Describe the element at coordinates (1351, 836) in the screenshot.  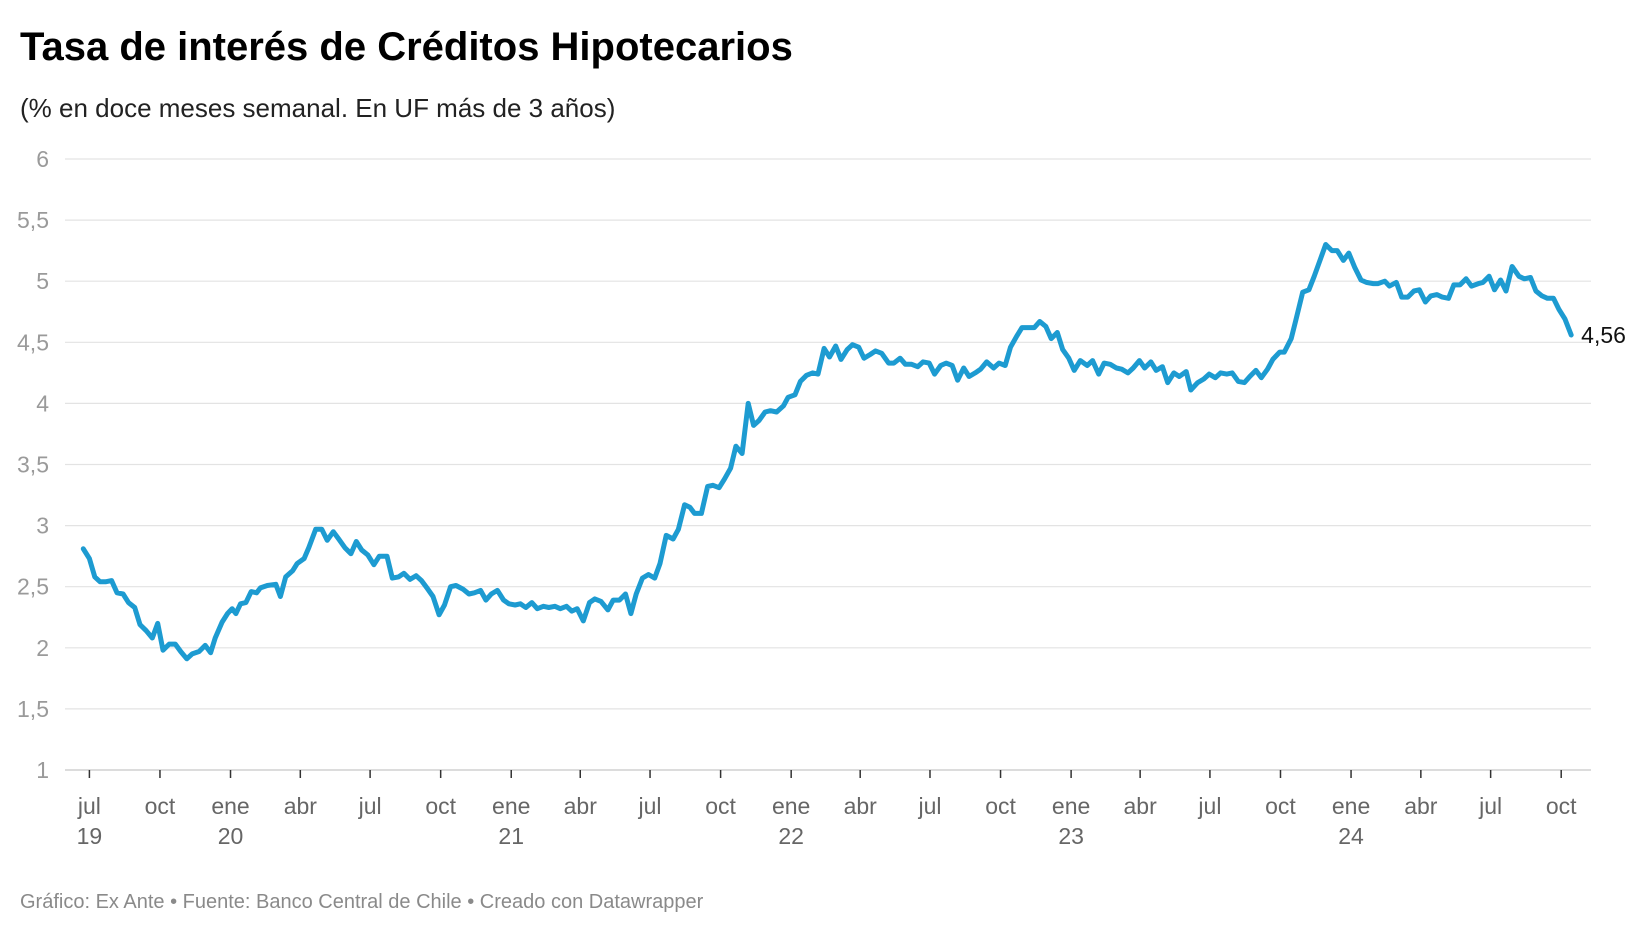
I see `x-tick-year-label: 24` at that location.